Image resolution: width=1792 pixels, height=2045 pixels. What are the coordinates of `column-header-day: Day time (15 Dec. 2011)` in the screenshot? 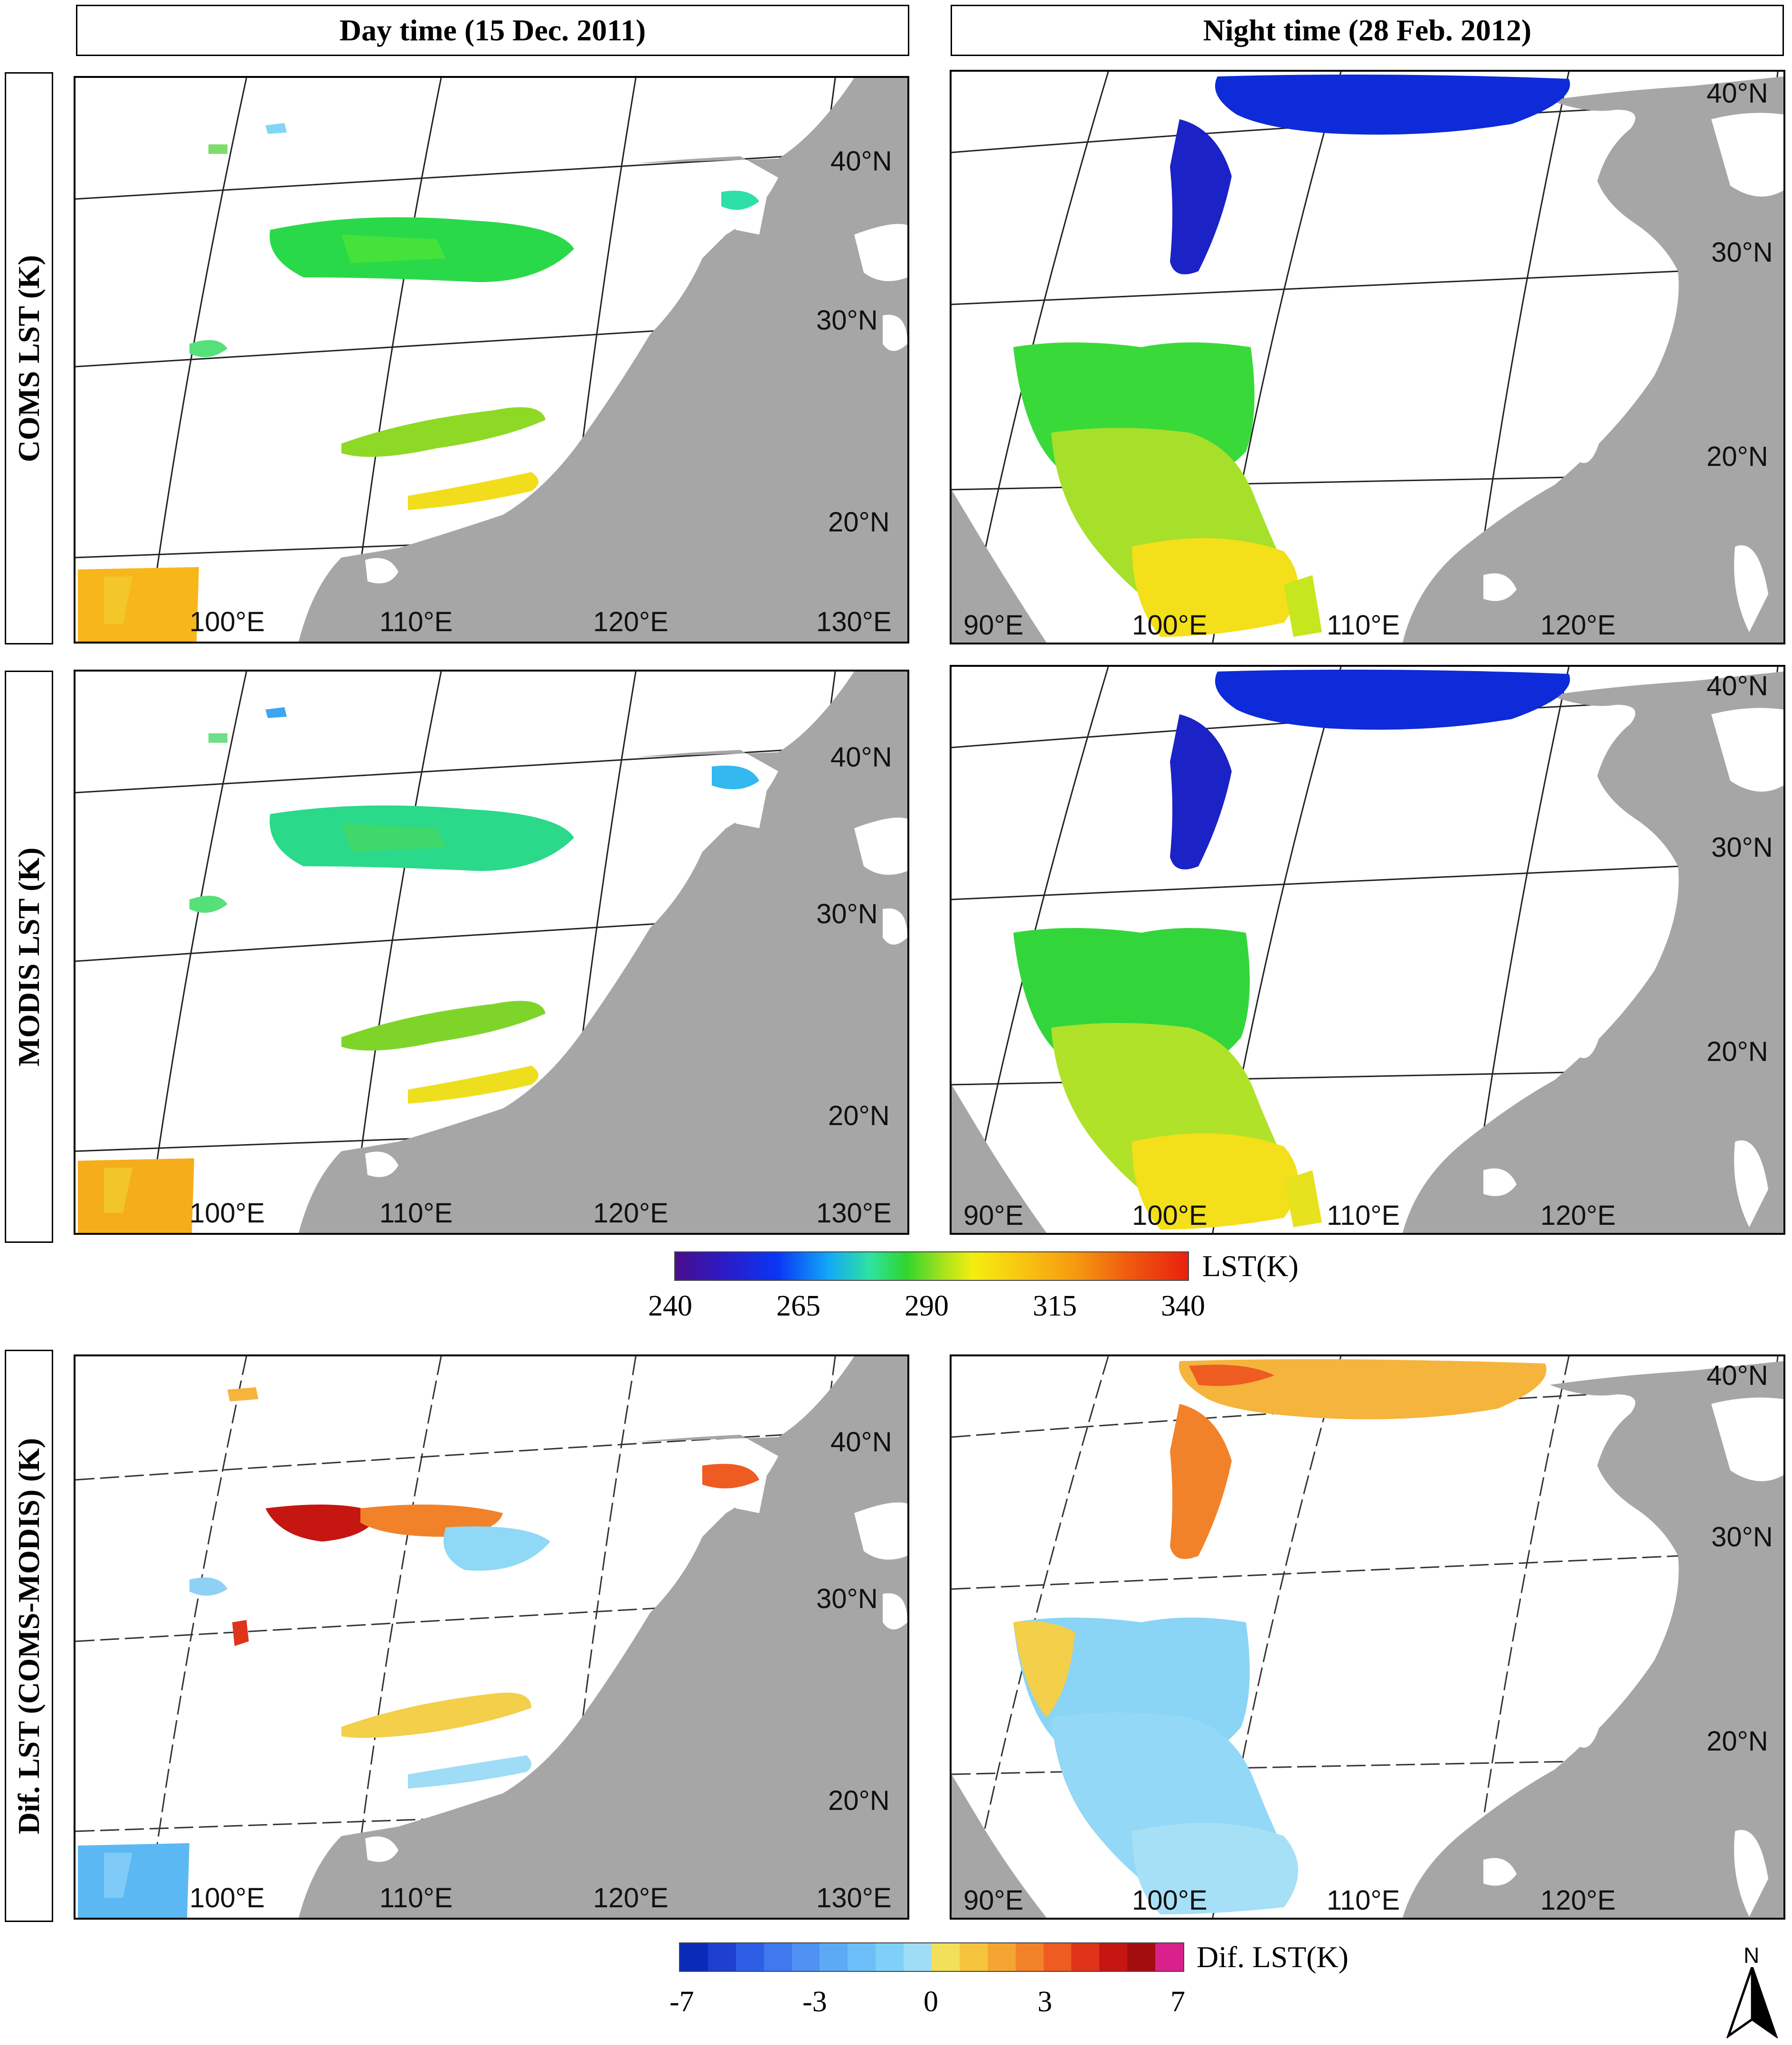 It's located at (492, 30).